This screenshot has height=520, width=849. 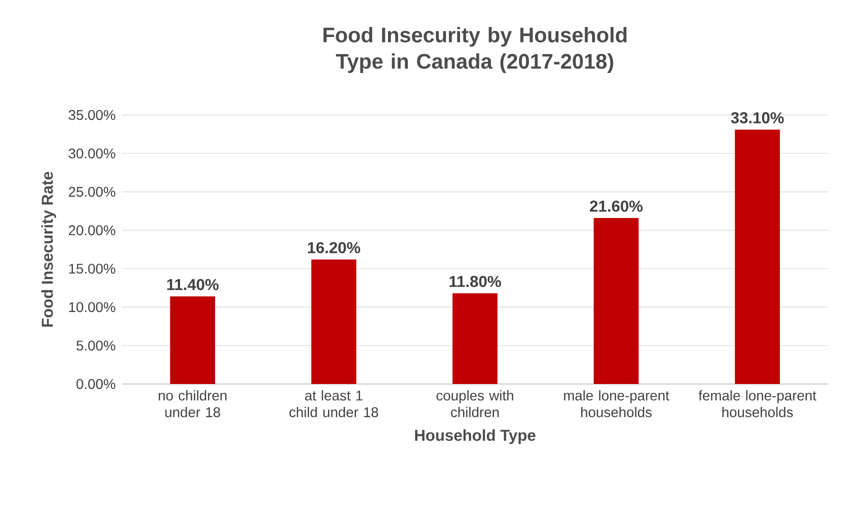 I want to click on data-label: 11.40%, so click(x=193, y=284).